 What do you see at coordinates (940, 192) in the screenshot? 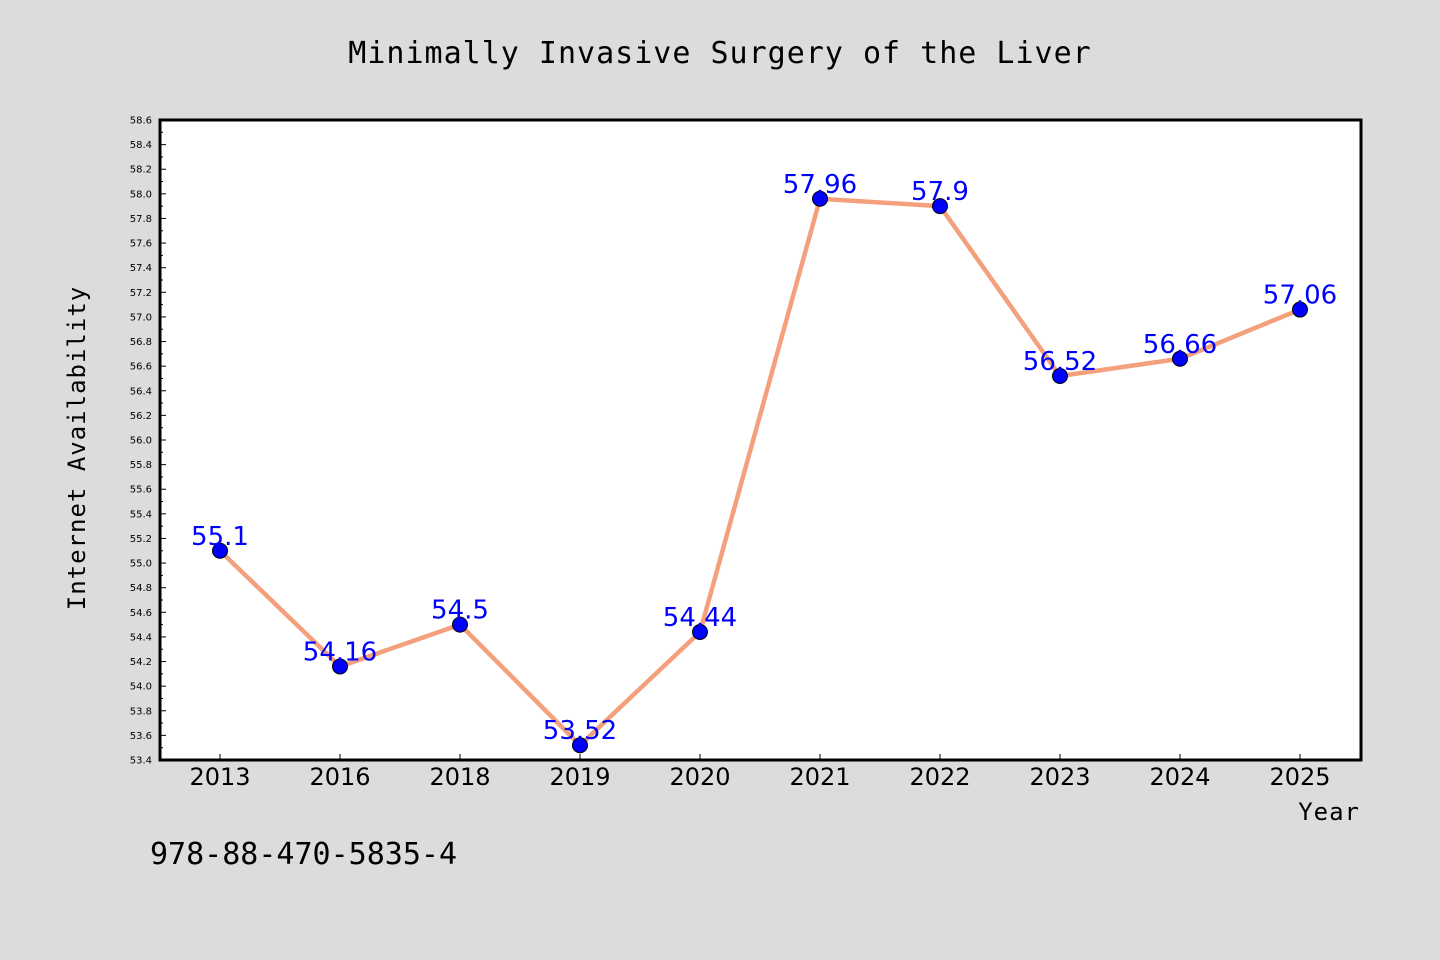
I see `data-label: 57.9` at bounding box center [940, 192].